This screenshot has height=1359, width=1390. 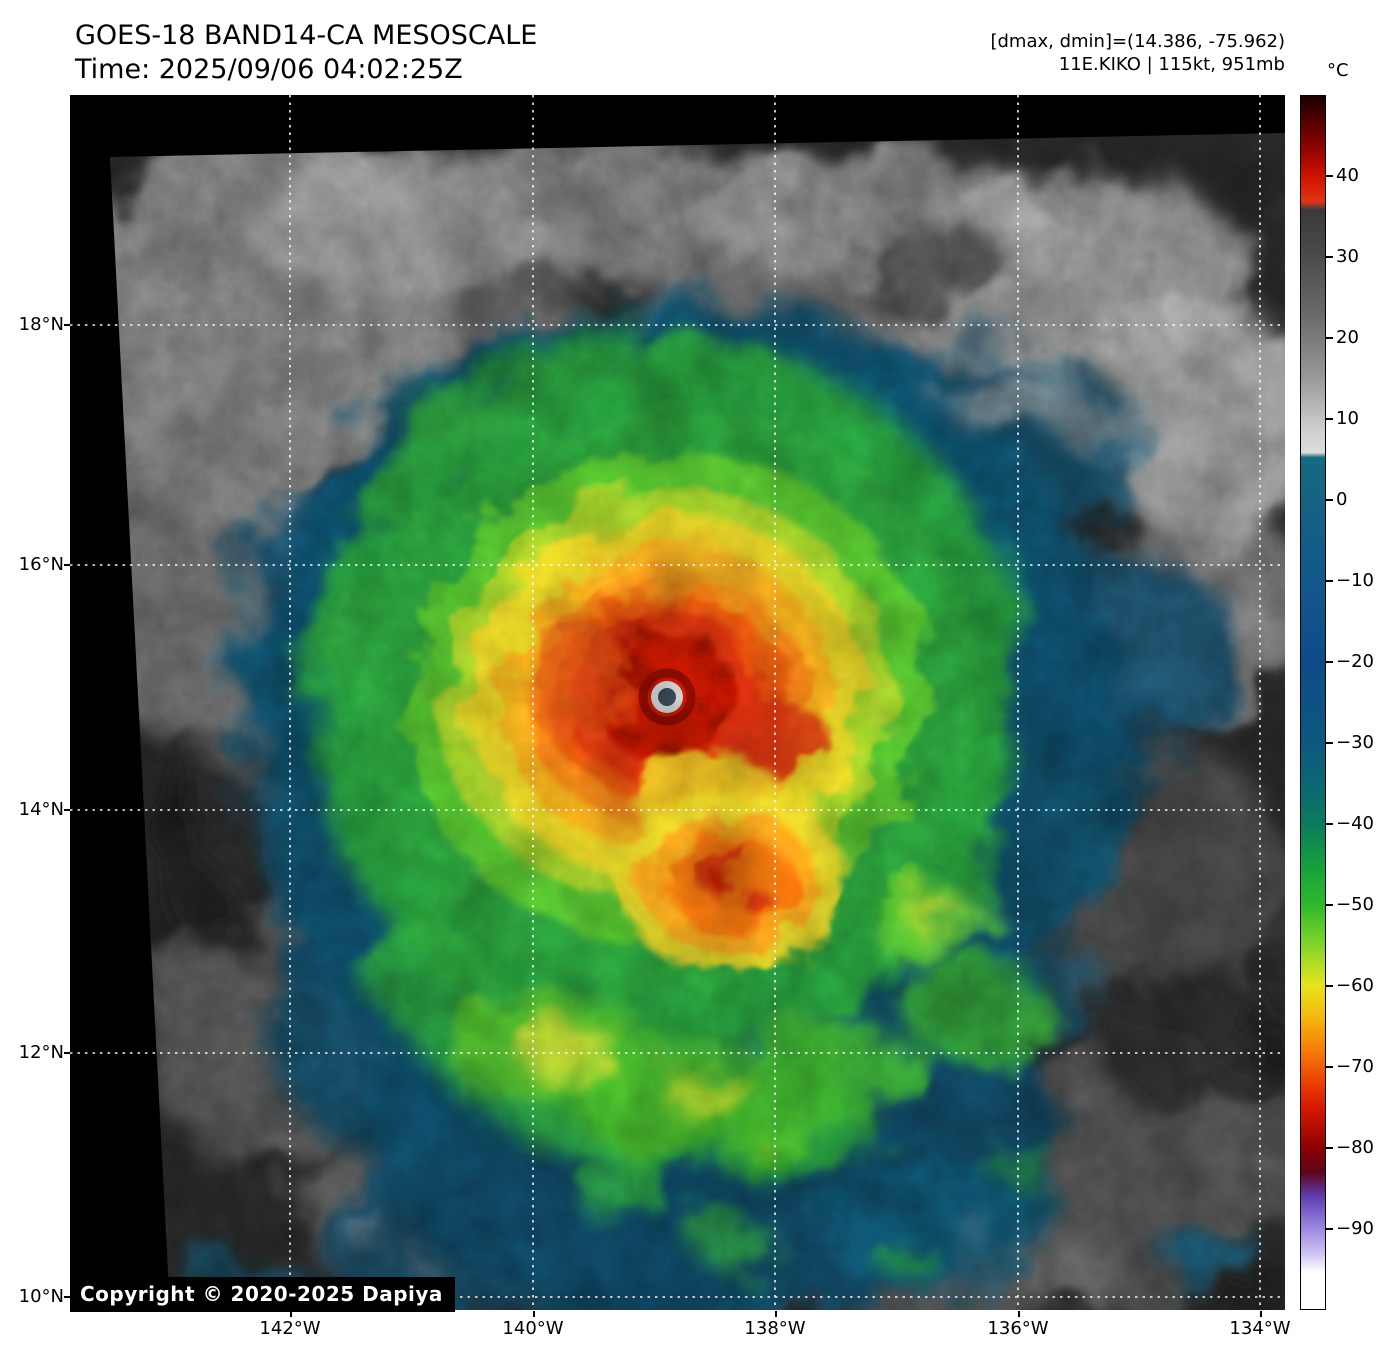 What do you see at coordinates (1358, 500) in the screenshot?
I see `colorbar-tick-label: 0` at bounding box center [1358, 500].